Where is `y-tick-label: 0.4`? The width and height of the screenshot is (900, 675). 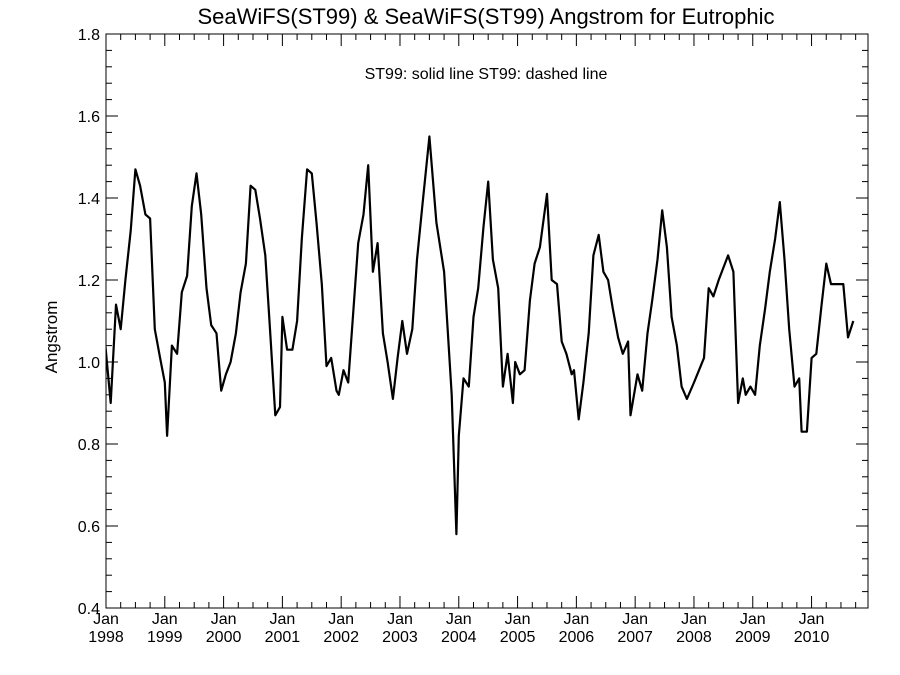 y-tick-label: 0.4 is located at coordinates (89, 609).